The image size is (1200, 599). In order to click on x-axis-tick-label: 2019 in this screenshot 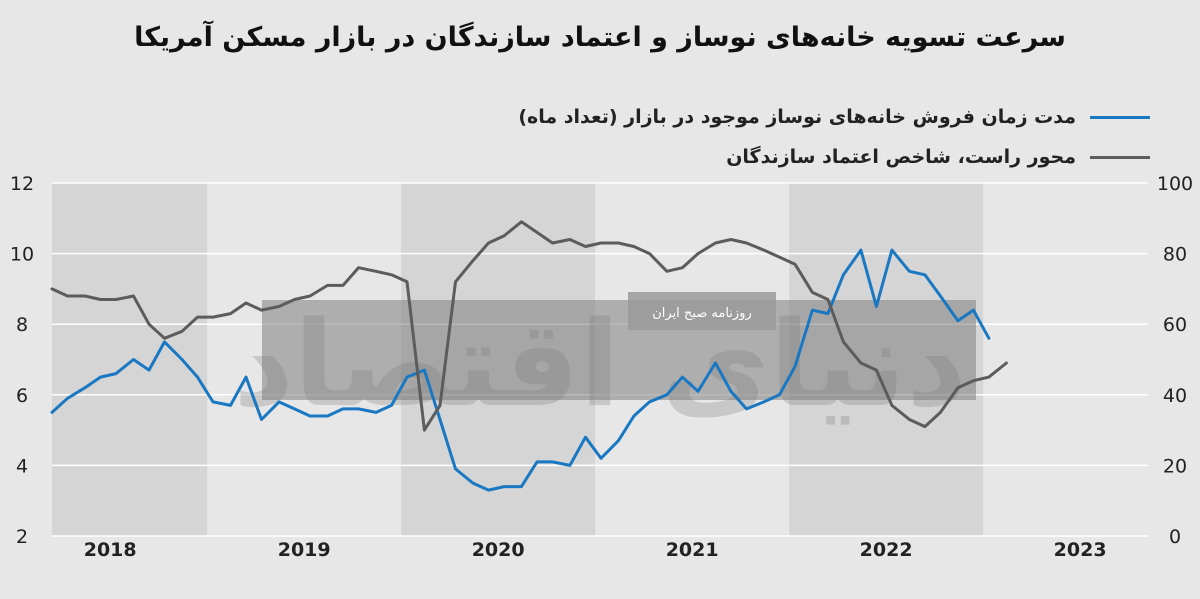, I will do `click(304, 550)`.